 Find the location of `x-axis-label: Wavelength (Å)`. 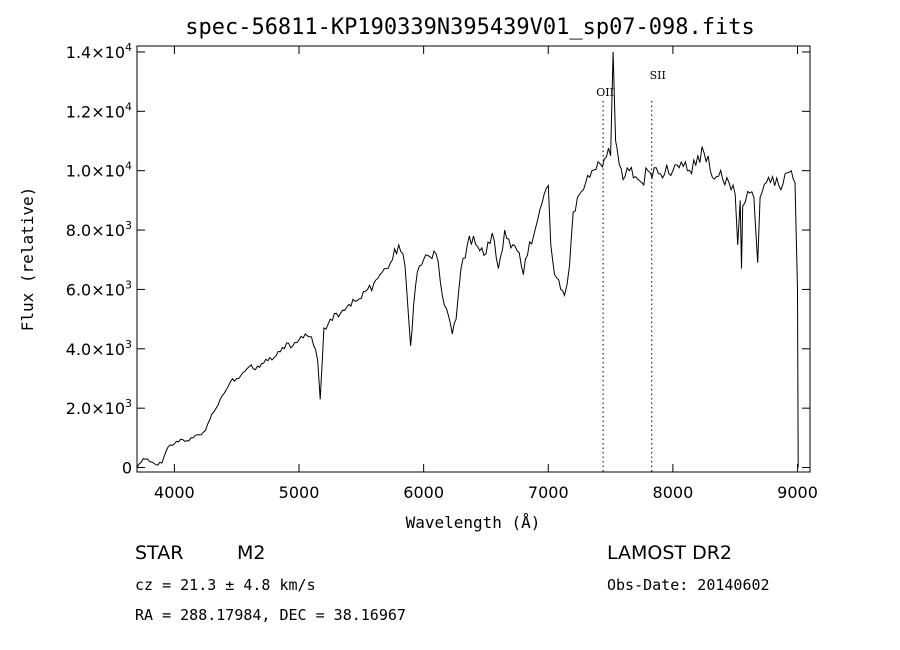

x-axis-label: Wavelength (Å) is located at coordinates (473, 522).